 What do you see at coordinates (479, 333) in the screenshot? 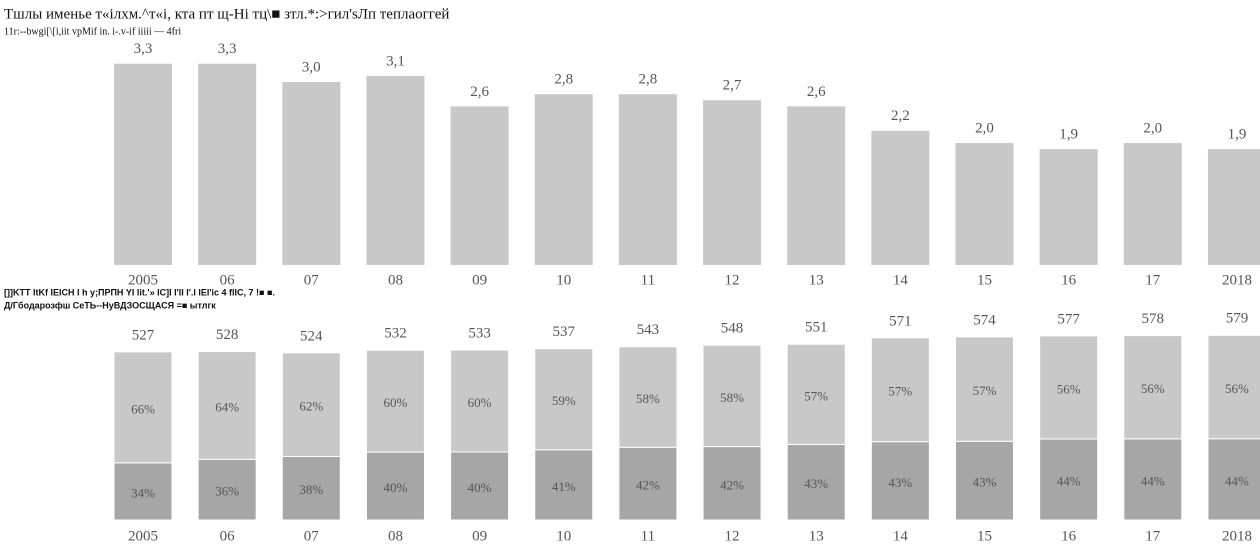
I see `total-label: 533` at bounding box center [479, 333].